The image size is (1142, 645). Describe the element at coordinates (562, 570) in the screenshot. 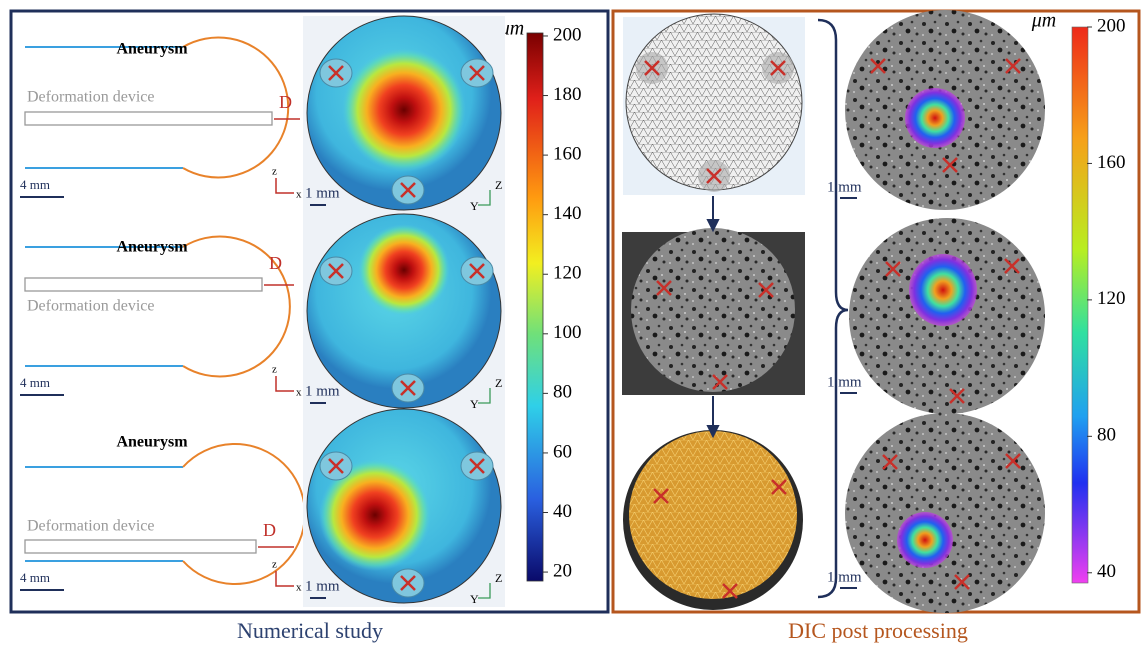

I see `tick-label: 20` at that location.